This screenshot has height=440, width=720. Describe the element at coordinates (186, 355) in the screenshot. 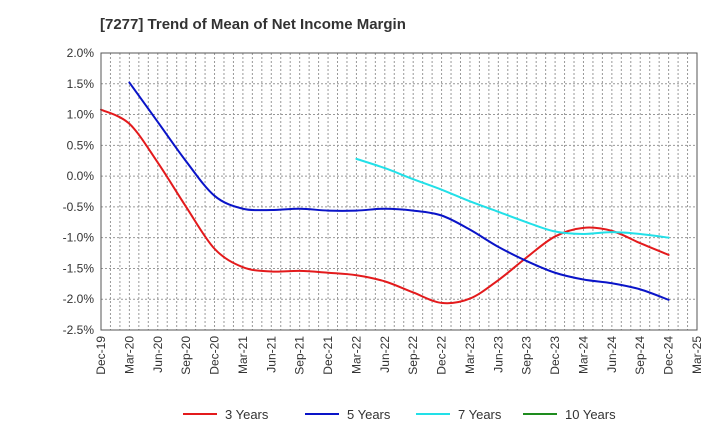

I see `x-tick-label: Sep-20` at that location.